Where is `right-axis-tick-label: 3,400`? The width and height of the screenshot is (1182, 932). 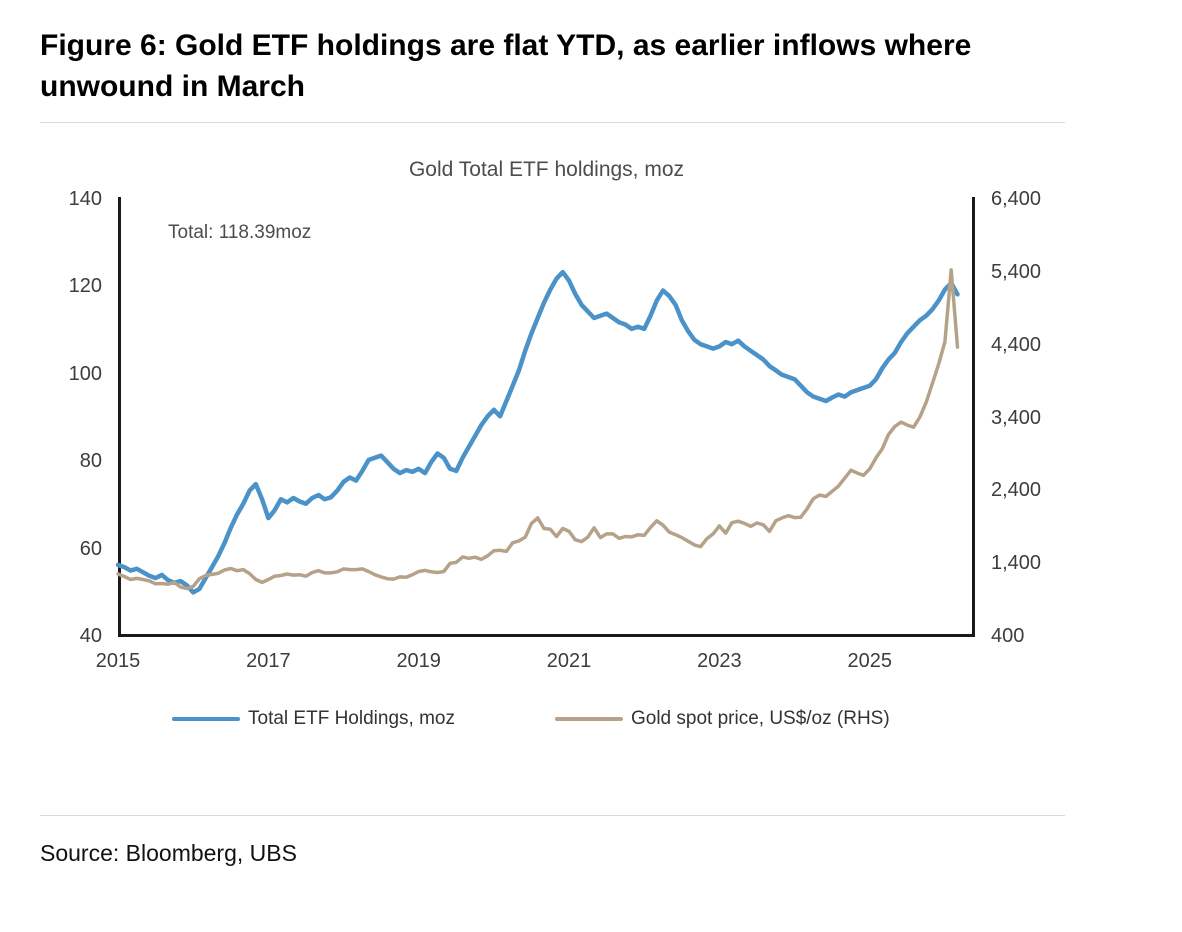 right-axis-tick-label: 3,400 is located at coordinates (1016, 417).